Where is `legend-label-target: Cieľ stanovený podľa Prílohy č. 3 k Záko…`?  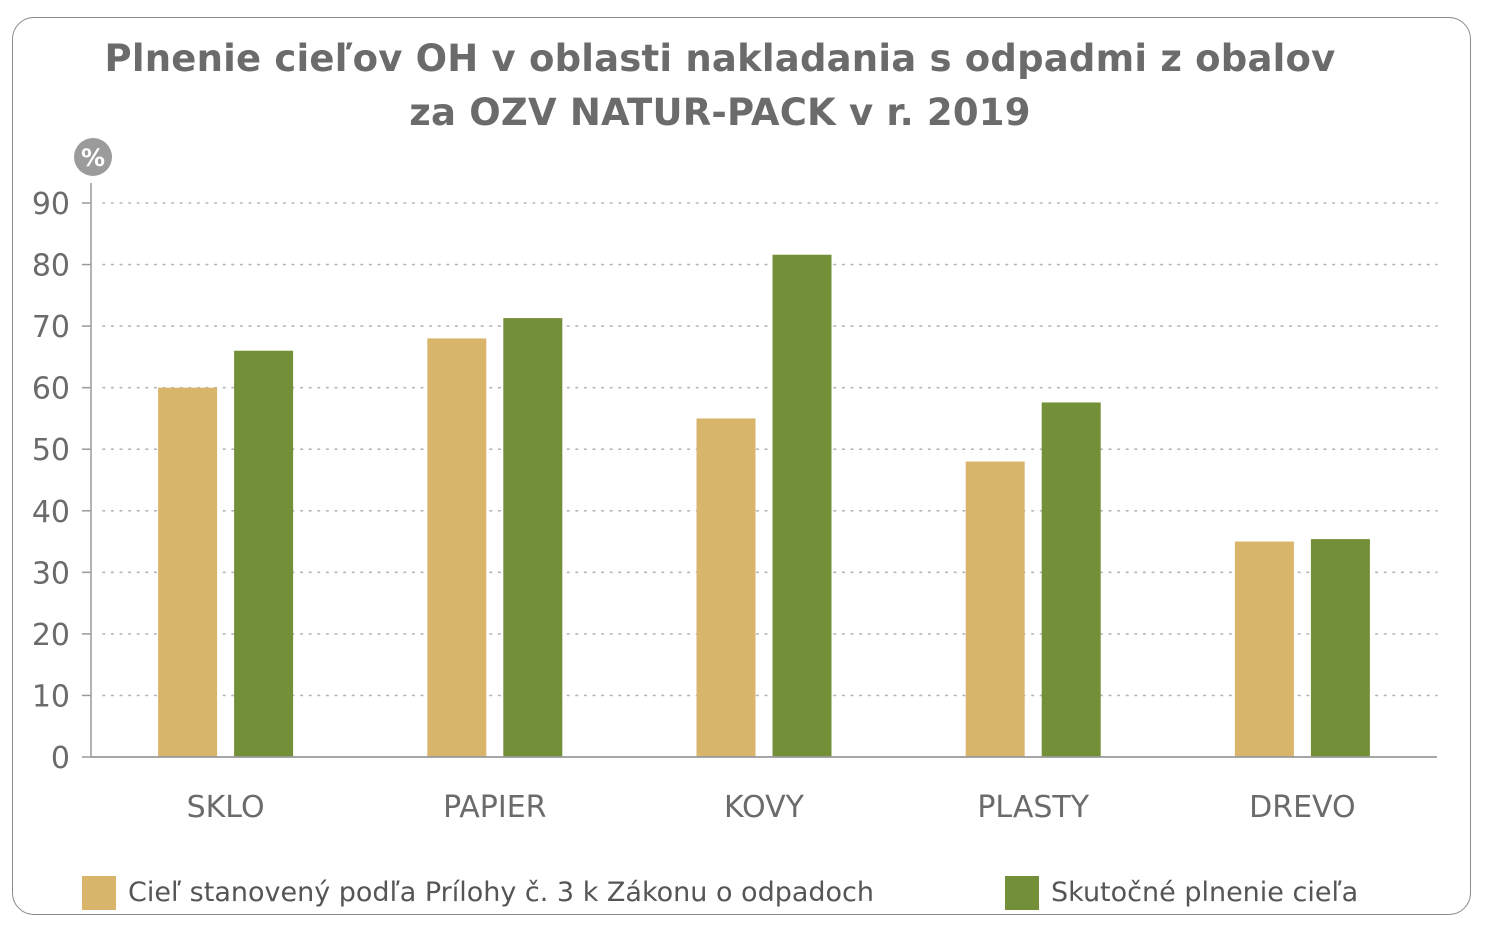
legend-label-target: Cieľ stanovený podľa Prílohy č. 3 k Záko… is located at coordinates (501, 892).